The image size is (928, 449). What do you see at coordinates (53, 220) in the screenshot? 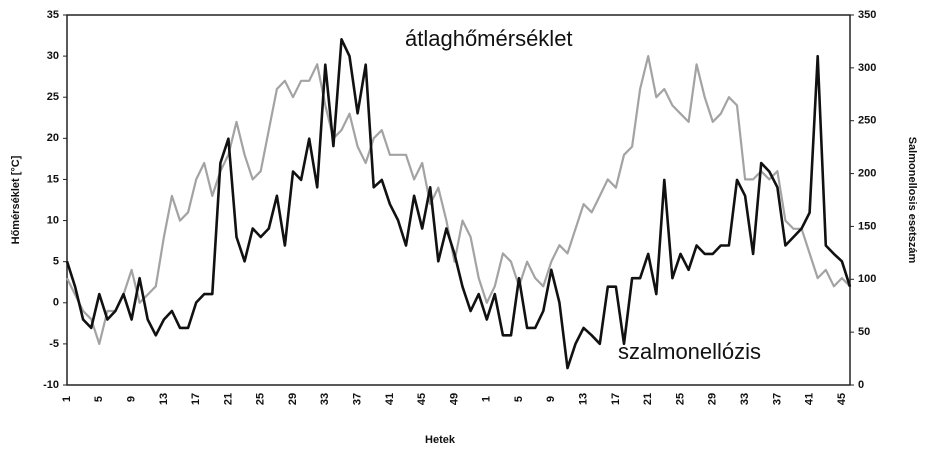
I see `y-tick-label: 10` at bounding box center [53, 220].